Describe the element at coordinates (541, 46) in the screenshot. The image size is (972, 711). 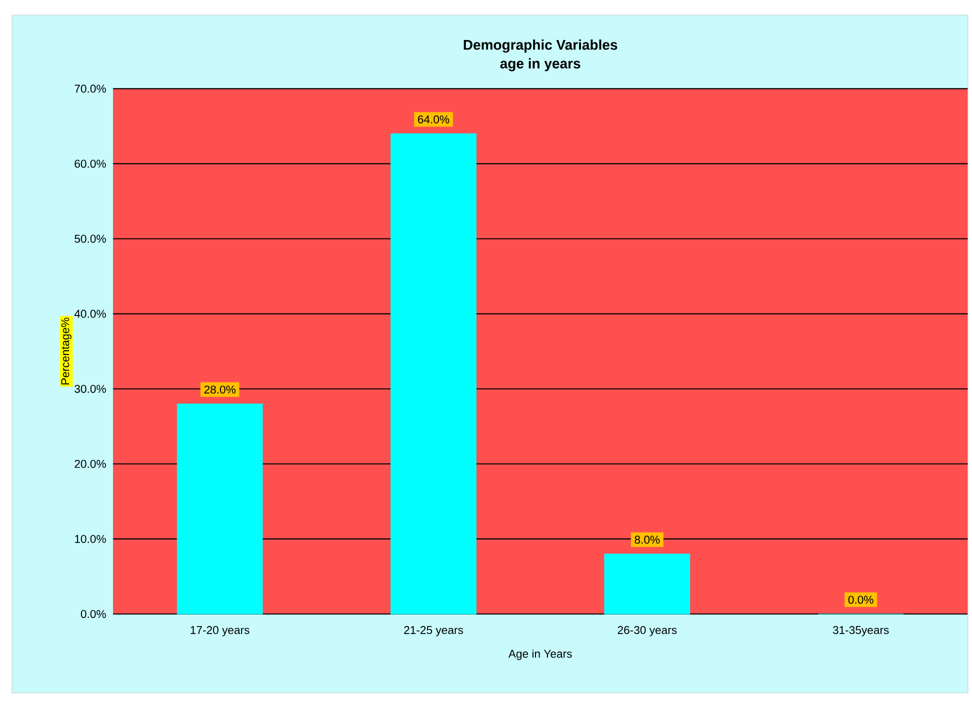
I see `chart-title: Demographic Variables` at that location.